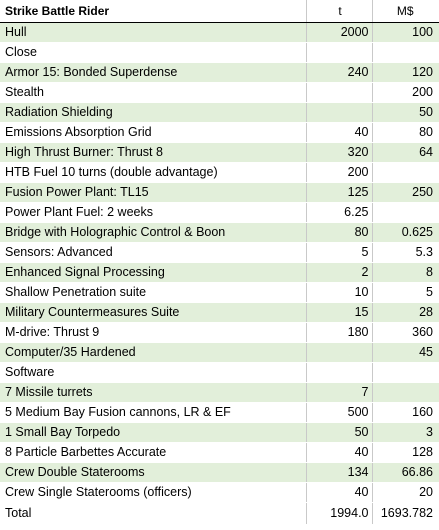 This screenshot has height=530, width=439. What do you see at coordinates (153, 412) in the screenshot?
I see `item-cell: 5 Medium Bay Fusion cannons, LR & EF` at bounding box center [153, 412].